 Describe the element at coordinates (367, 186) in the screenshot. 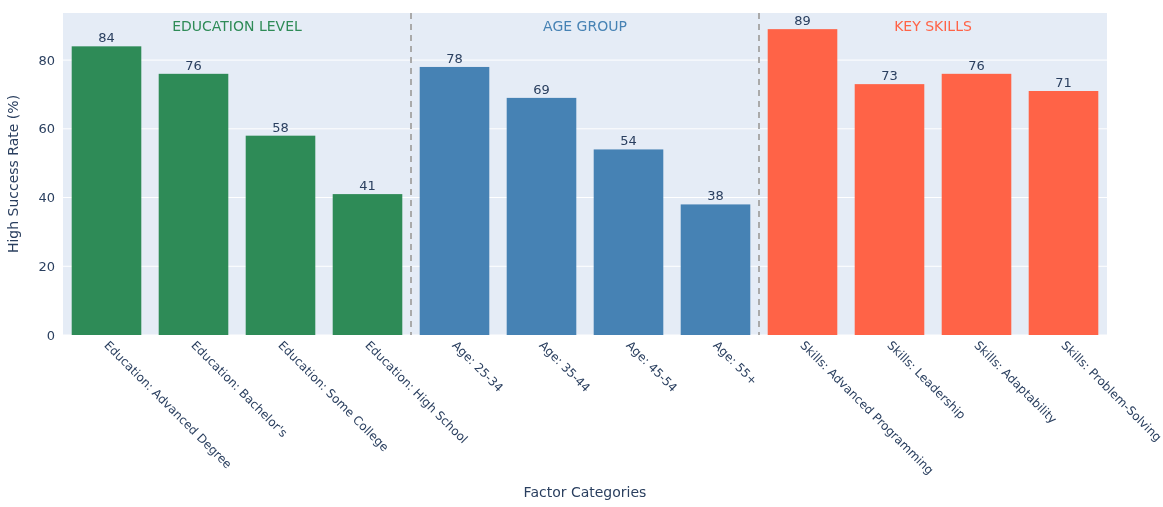

I see `data-label: 41` at that location.